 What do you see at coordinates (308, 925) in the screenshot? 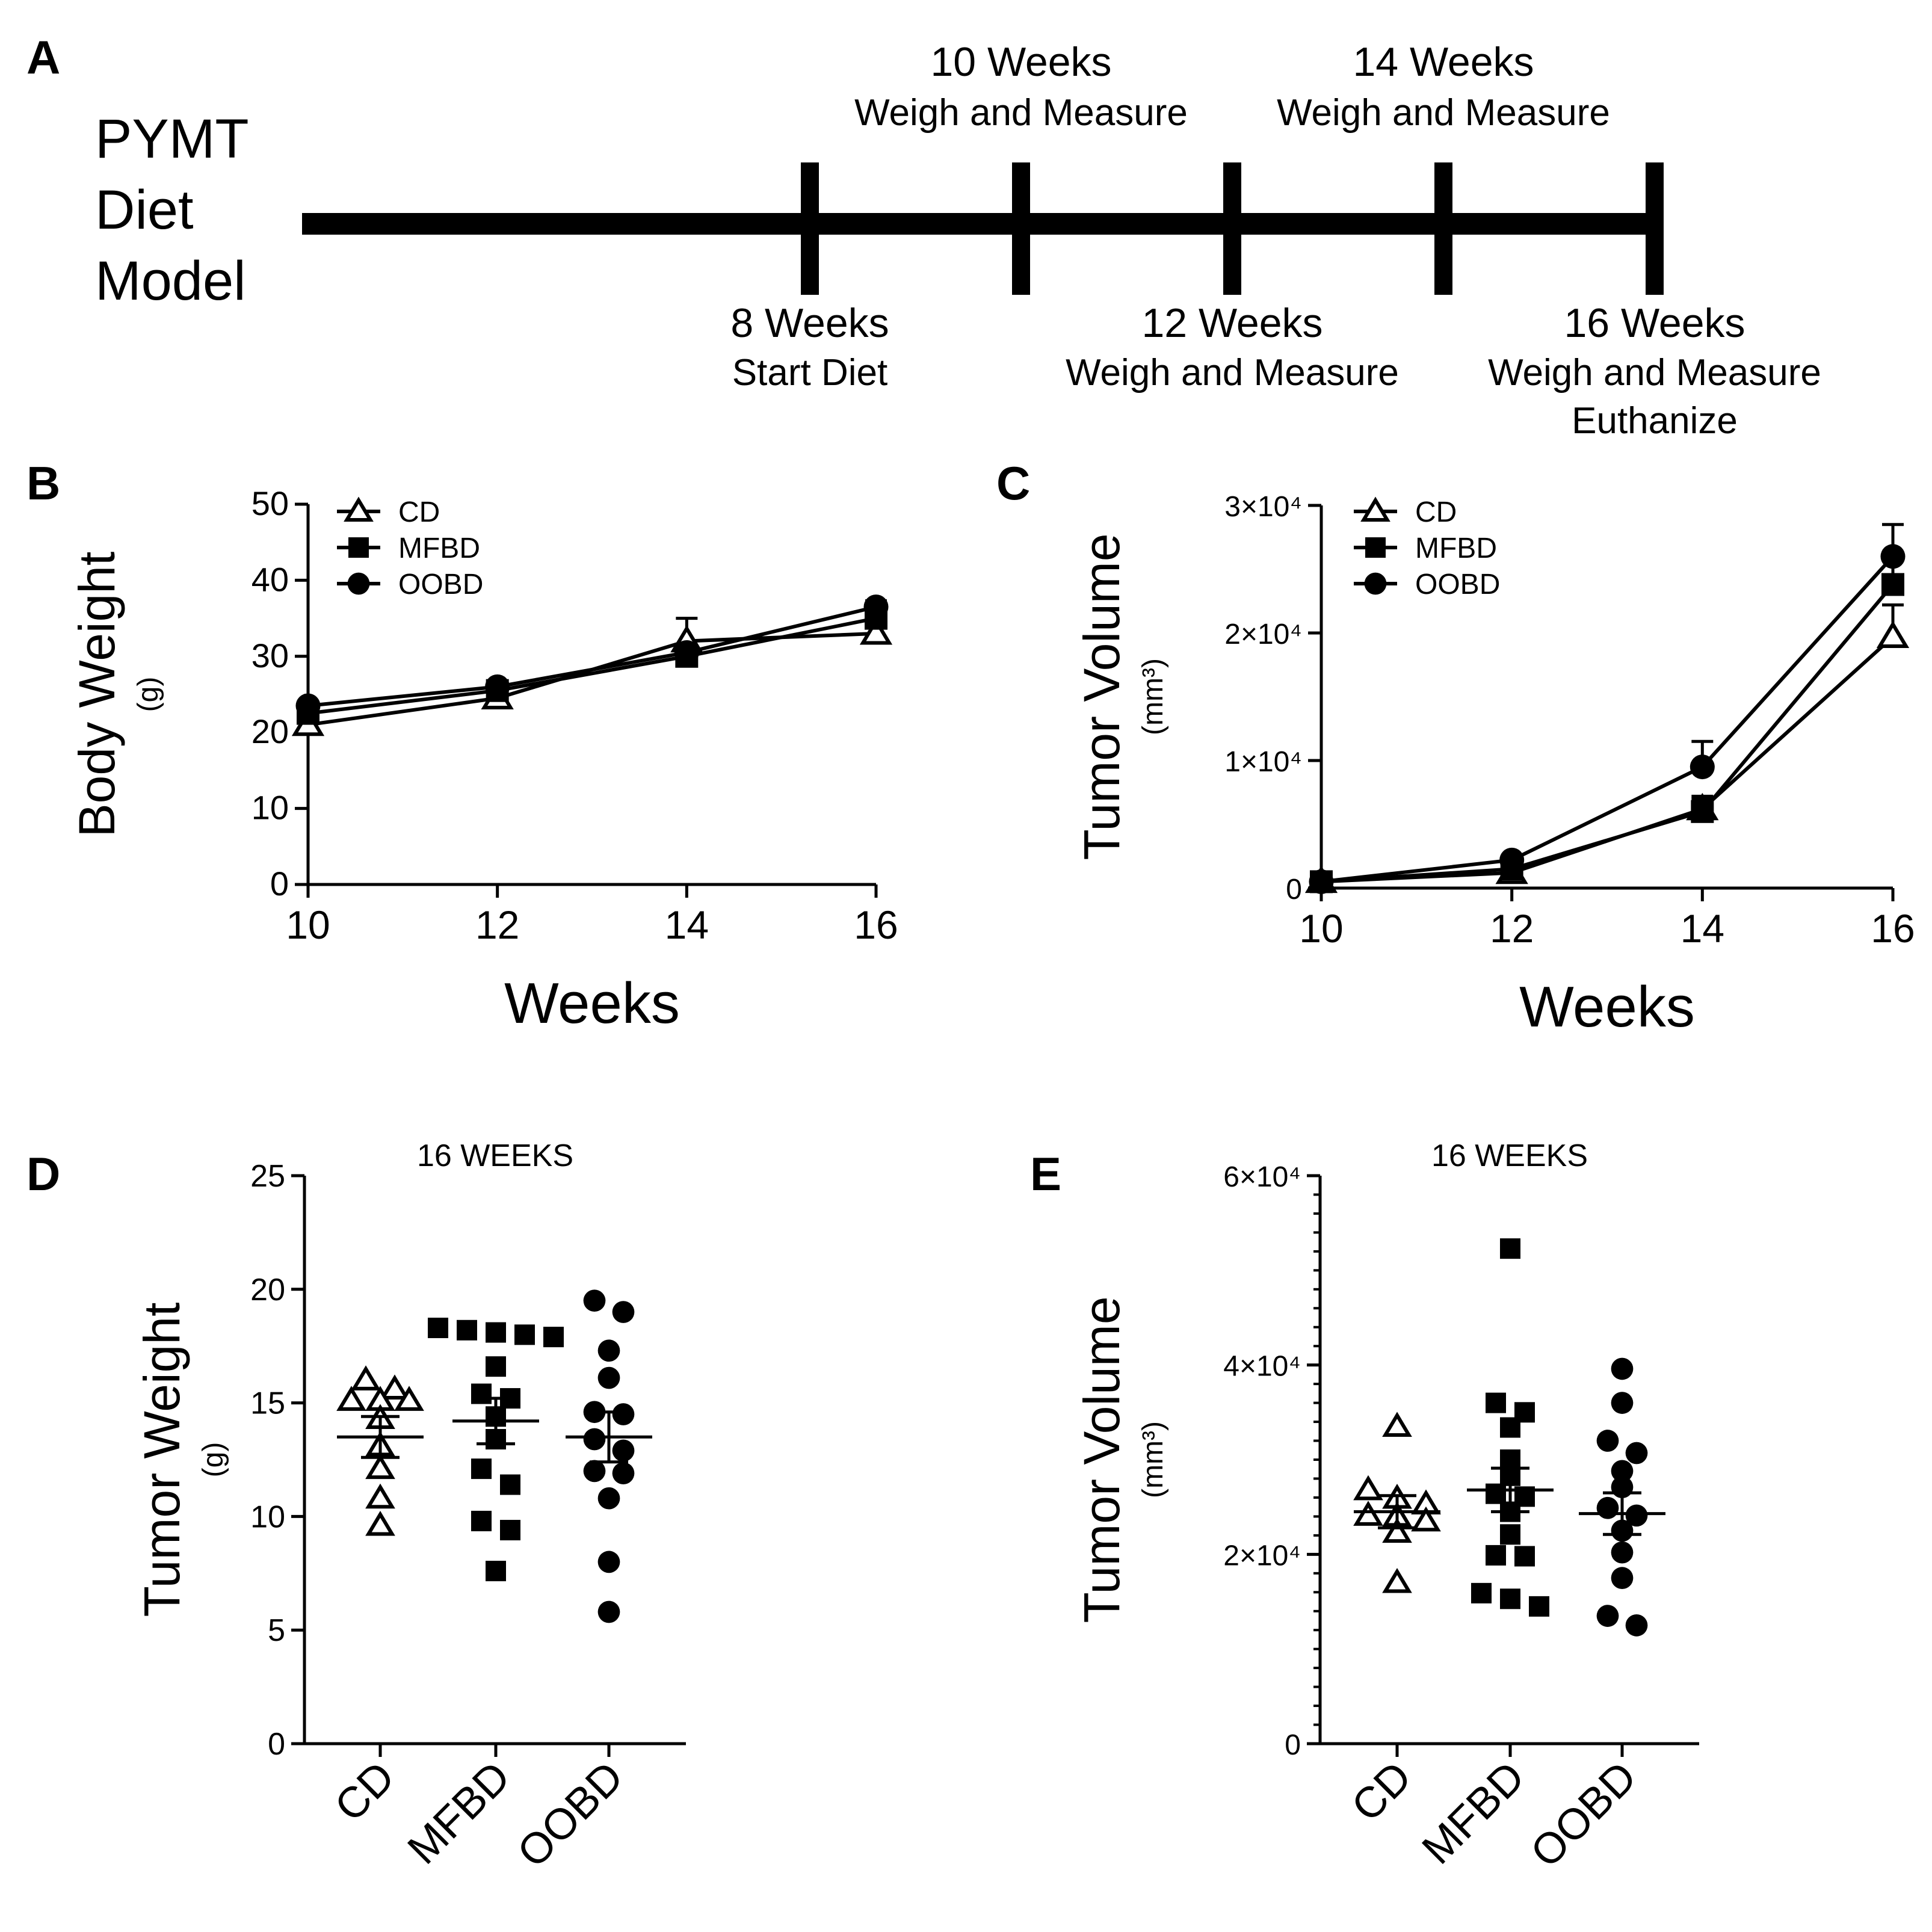
I see `x-tick-label: 10` at bounding box center [308, 925].